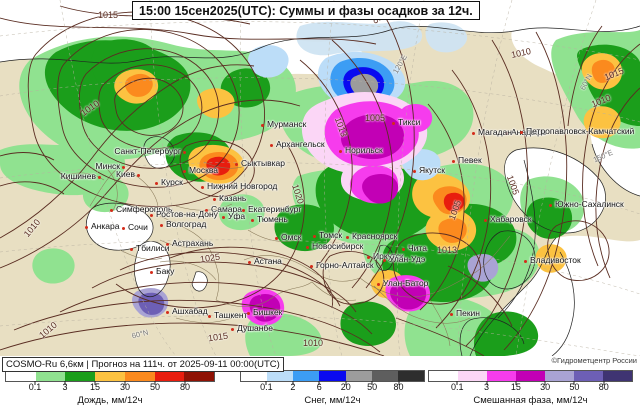  I want to click on city-label: Казань, so click(233, 198).